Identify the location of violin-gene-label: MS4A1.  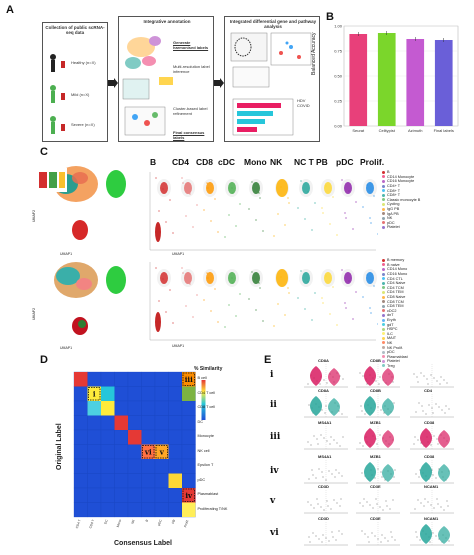
(325, 422).